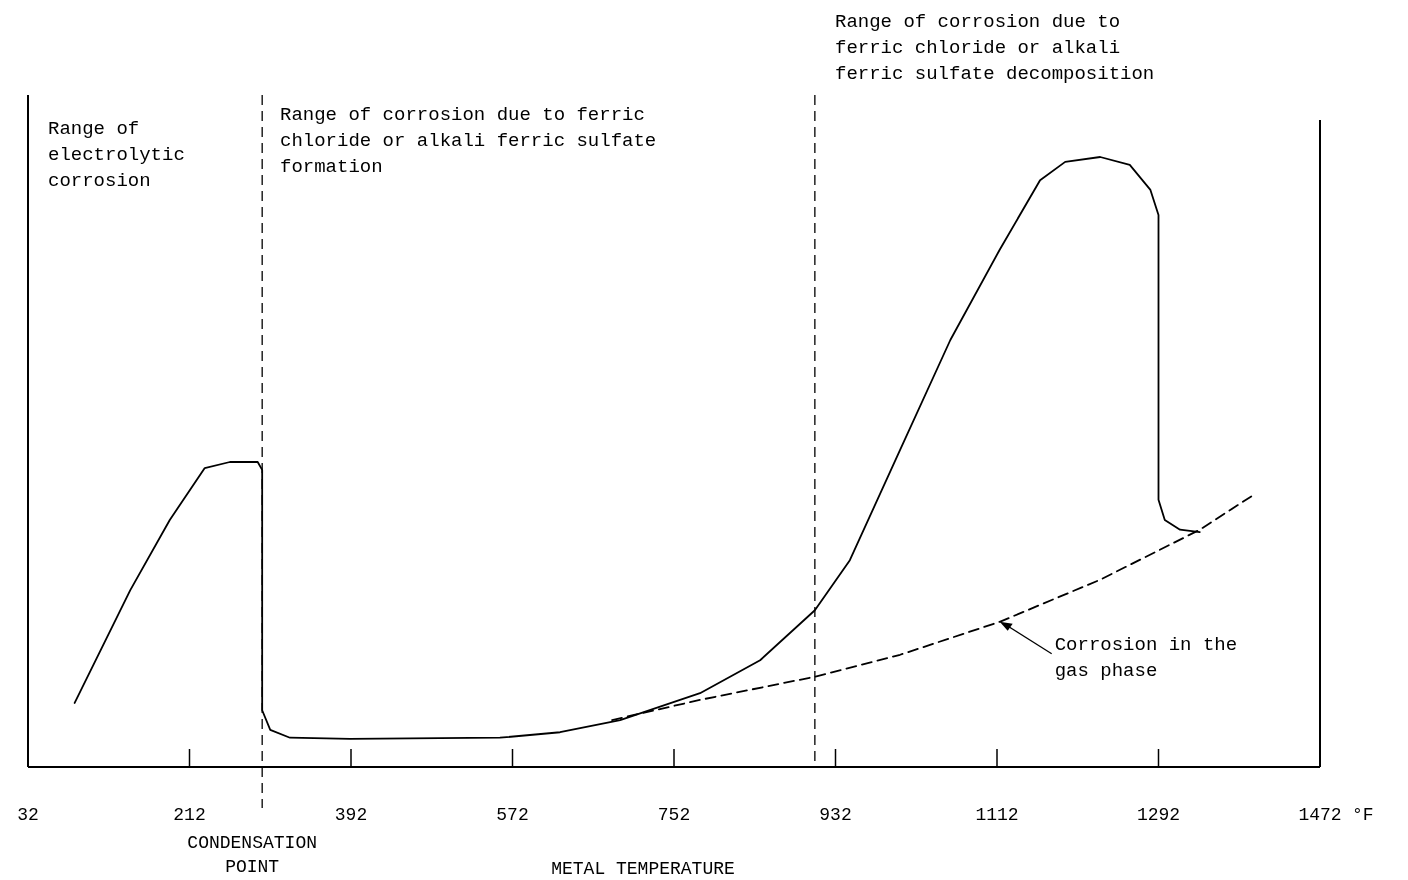 The image size is (1408, 880). What do you see at coordinates (468, 141) in the screenshot?
I see `annotation: Range of corrosion due to ferric chloride or alkali ferric sulfate formation` at bounding box center [468, 141].